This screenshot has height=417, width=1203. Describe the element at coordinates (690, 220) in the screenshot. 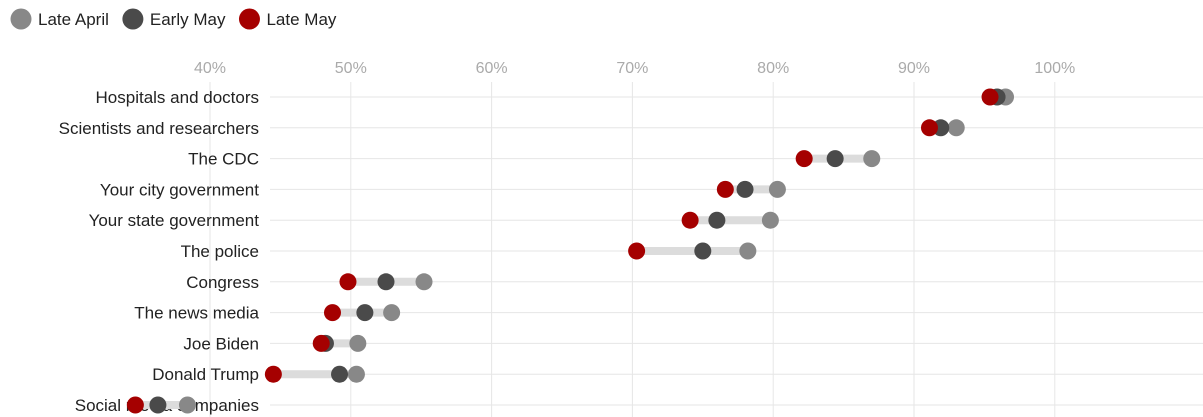

I see `point-late-may-your-state-government` at that location.